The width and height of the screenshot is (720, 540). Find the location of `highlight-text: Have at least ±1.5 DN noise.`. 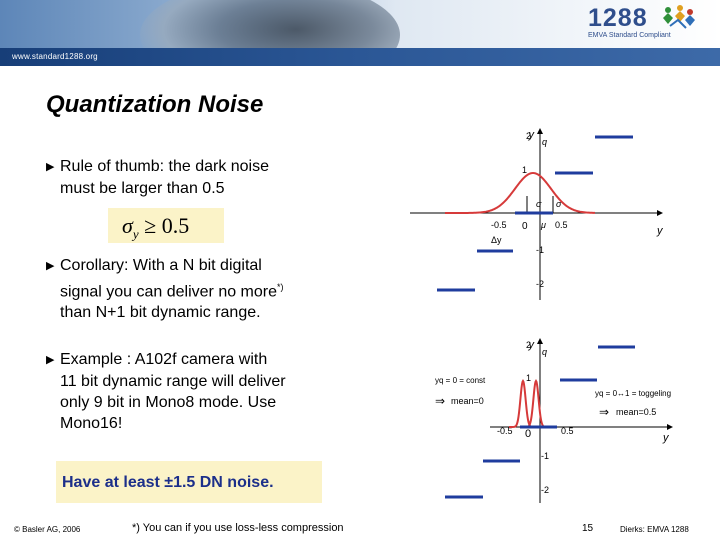

highlight-text: Have at least ±1.5 DN noise. is located at coordinates (168, 482).